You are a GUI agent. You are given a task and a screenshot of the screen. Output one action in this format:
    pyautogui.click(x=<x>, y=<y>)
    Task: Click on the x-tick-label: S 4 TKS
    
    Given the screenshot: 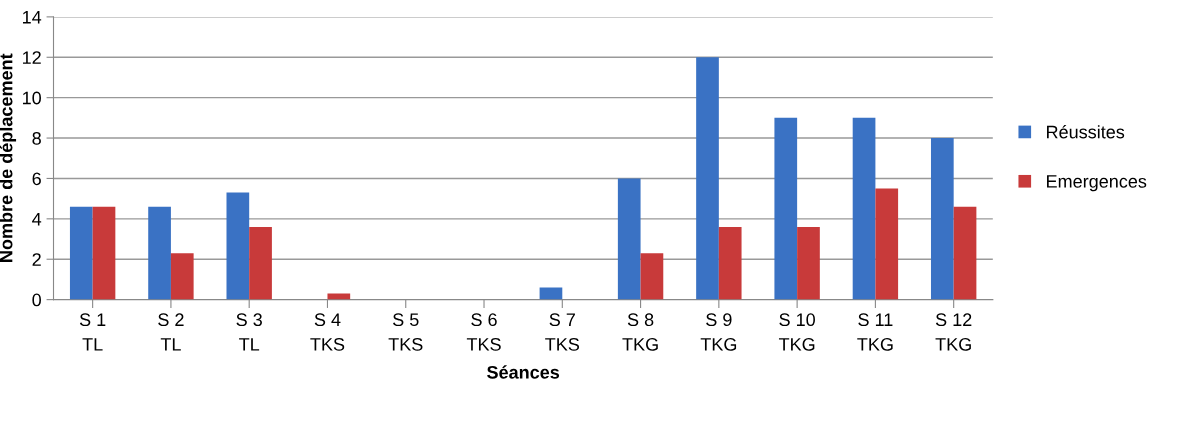 What is the action you would take?
    pyautogui.click(x=327, y=332)
    